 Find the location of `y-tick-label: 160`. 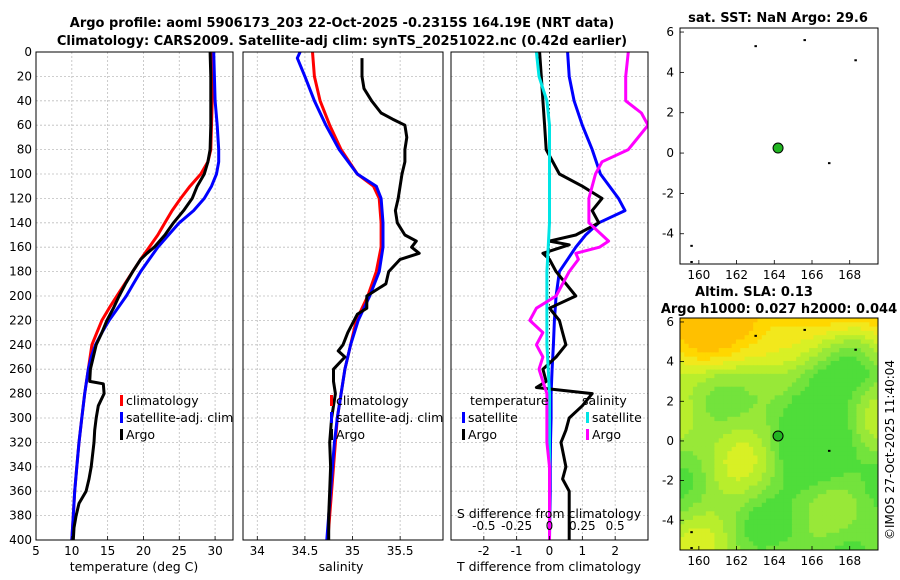

y-tick-label: 160 is located at coordinates (20, 247).